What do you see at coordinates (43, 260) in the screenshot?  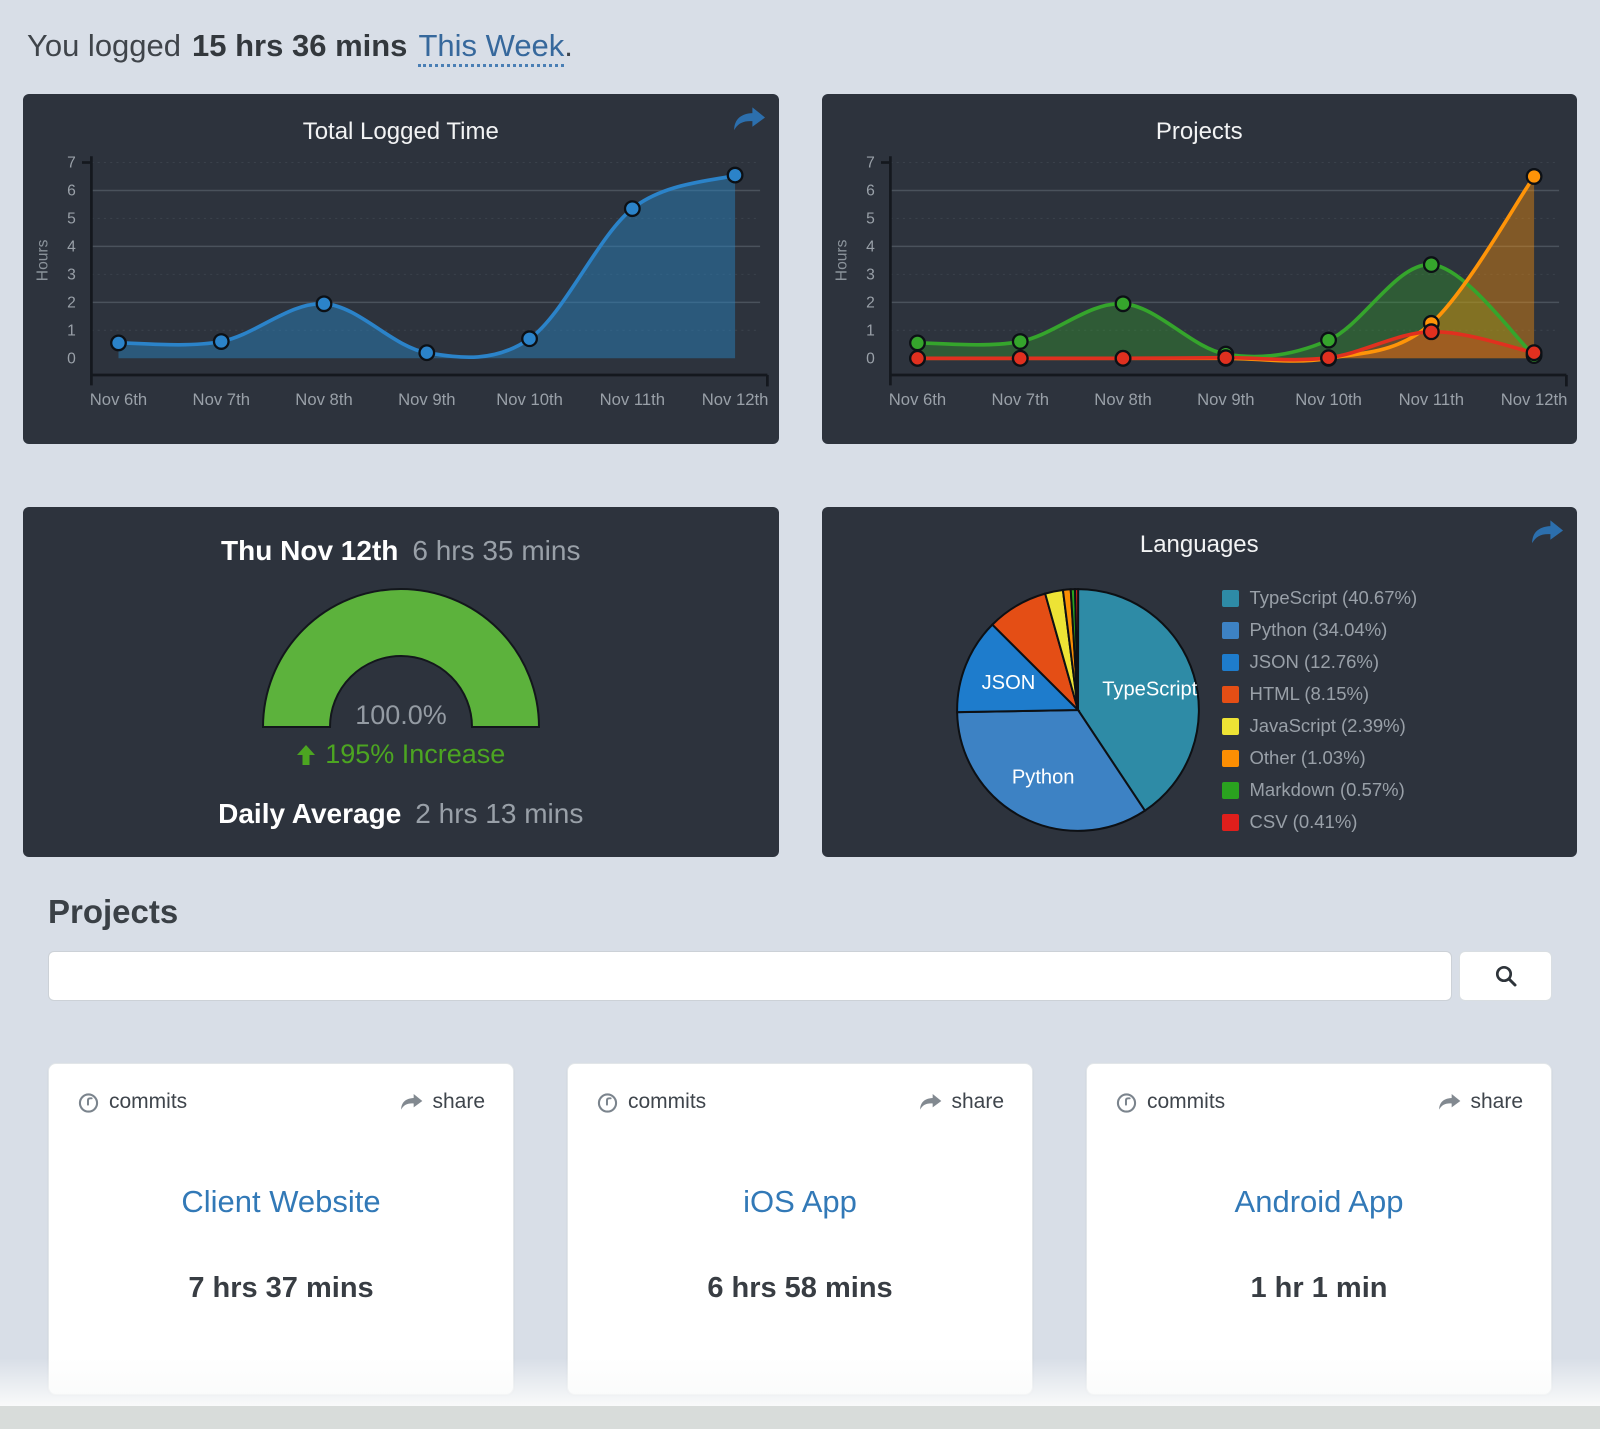 I see `svg-text: Hours` at bounding box center [43, 260].